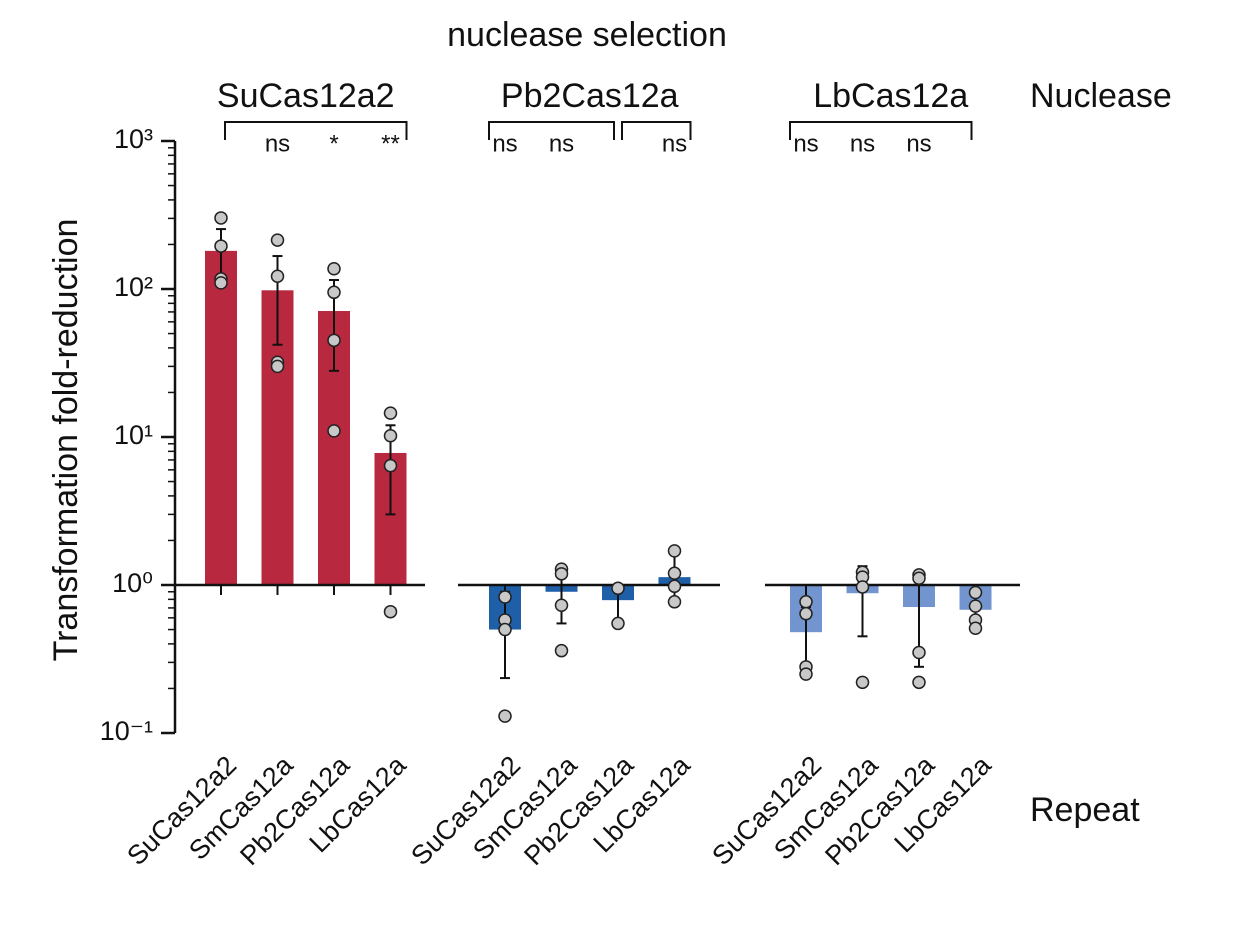 Image resolution: width=1234 pixels, height=948 pixels. I want to click on y-tick-label: 10⁻¹, so click(126, 731).